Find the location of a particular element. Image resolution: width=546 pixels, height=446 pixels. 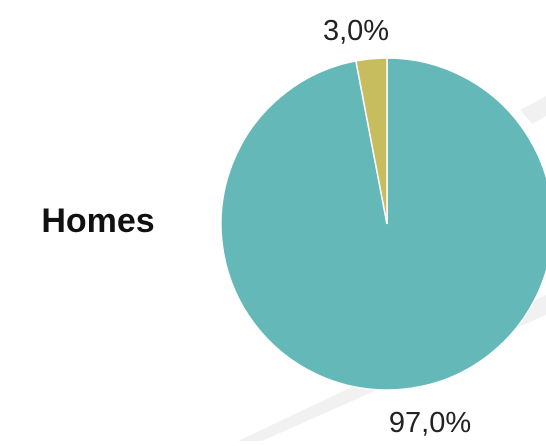

chart-title: Homes is located at coordinates (97, 221).